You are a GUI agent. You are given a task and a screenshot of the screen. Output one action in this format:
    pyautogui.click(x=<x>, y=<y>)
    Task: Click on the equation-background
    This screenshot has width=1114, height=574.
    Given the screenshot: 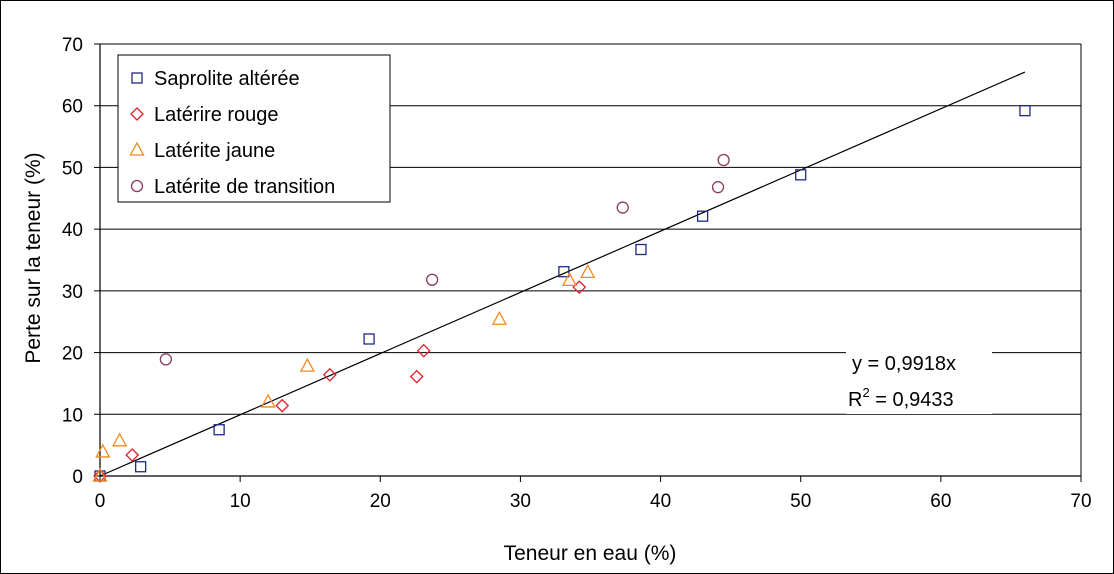 What is the action you would take?
    pyautogui.click(x=919, y=378)
    